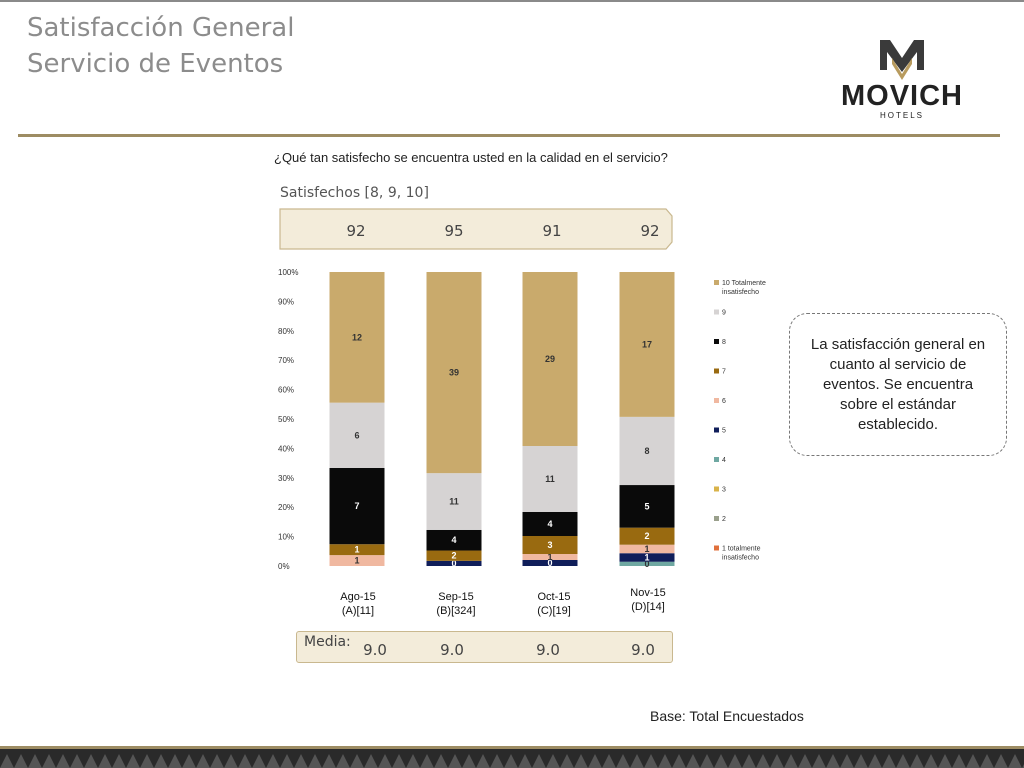  What do you see at coordinates (286, 507) in the screenshot?
I see `y-tick-label: 20%` at bounding box center [286, 507].